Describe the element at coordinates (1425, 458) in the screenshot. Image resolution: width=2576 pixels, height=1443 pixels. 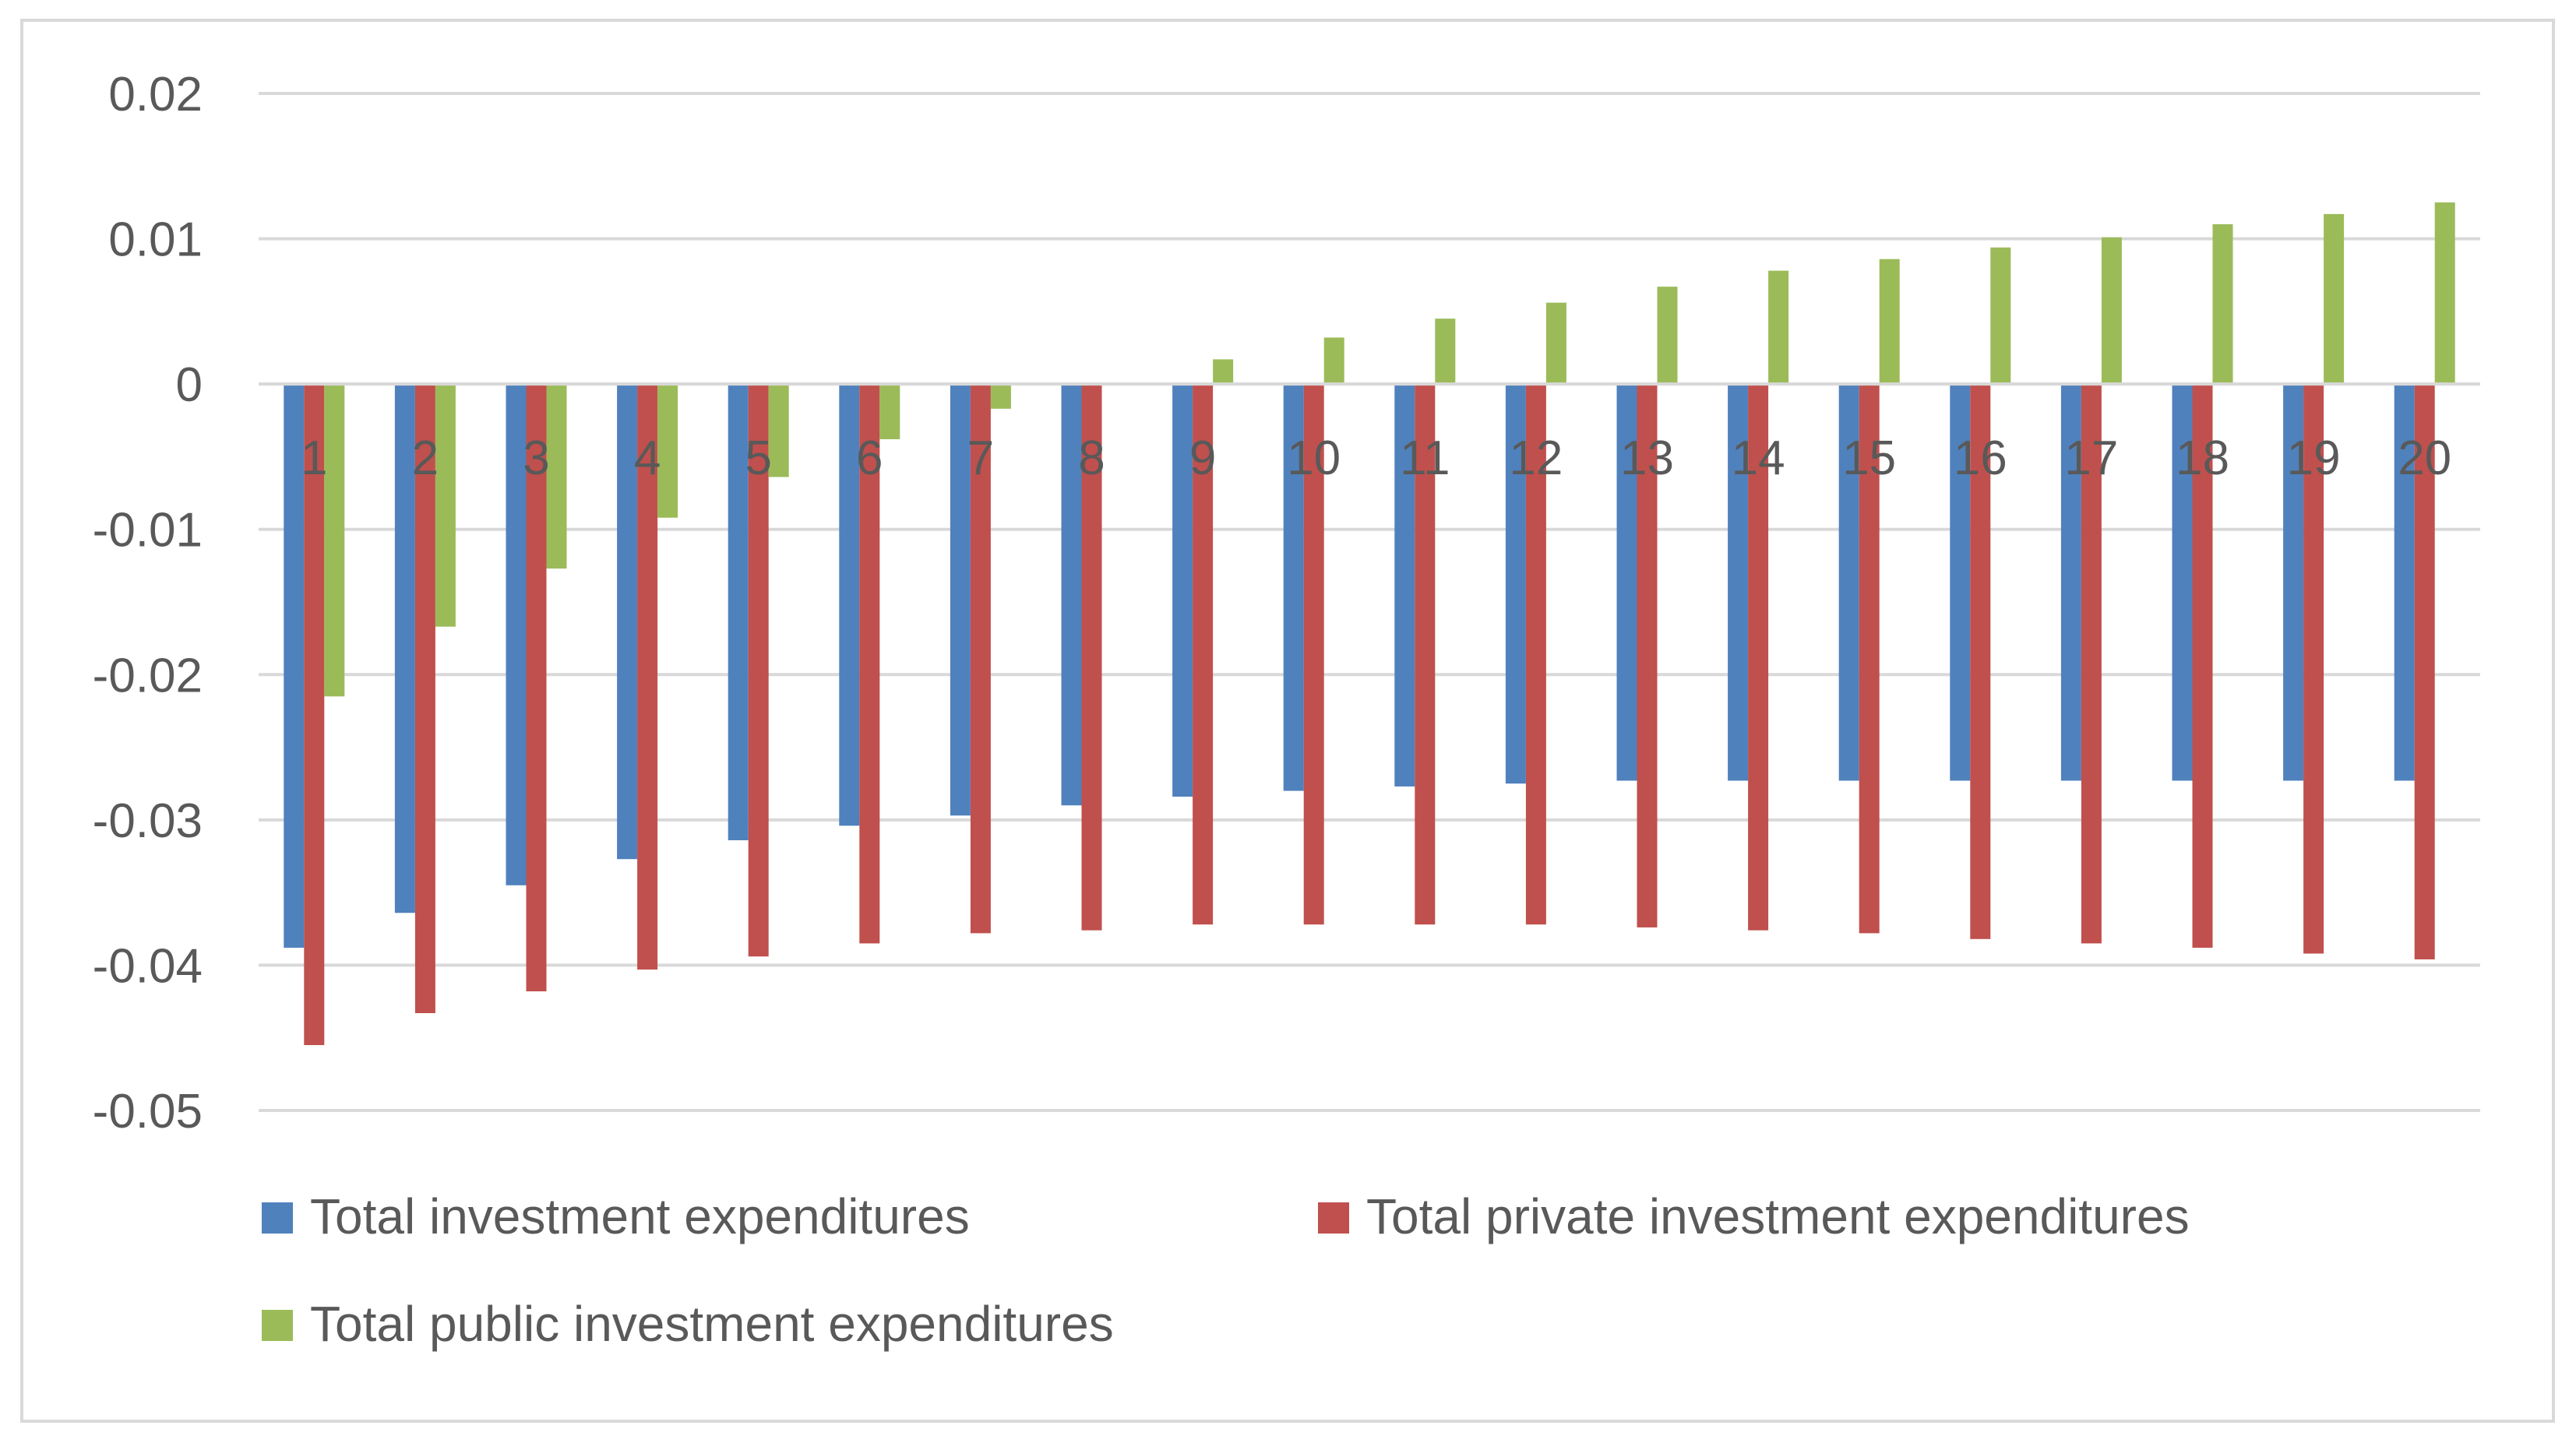
I see `x-tick-label: 11` at that location.